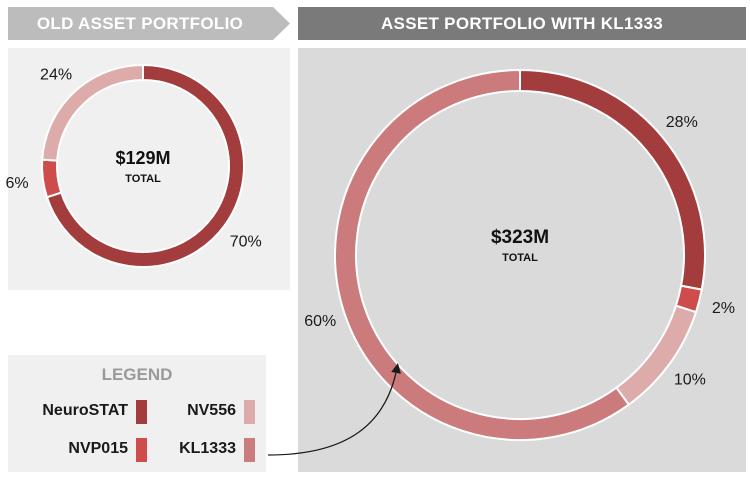 The width and height of the screenshot is (750, 478). I want to click on legend-title: LEGEND, so click(137, 374).